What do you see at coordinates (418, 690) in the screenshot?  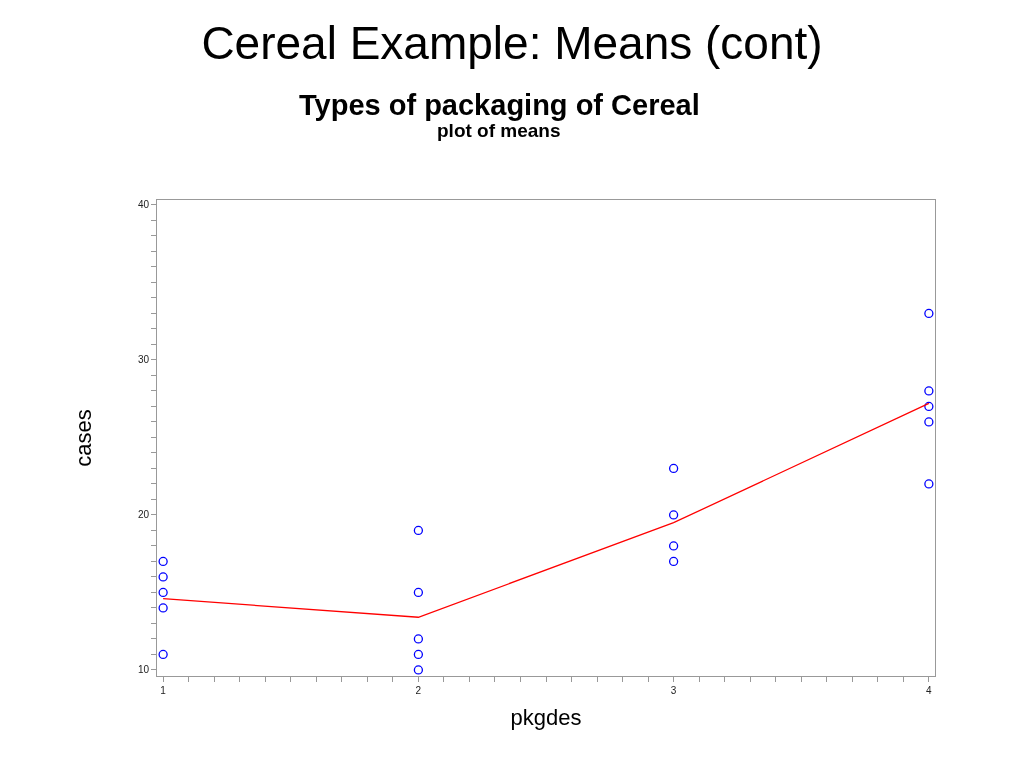 I see `x-tick-label: 2` at bounding box center [418, 690].